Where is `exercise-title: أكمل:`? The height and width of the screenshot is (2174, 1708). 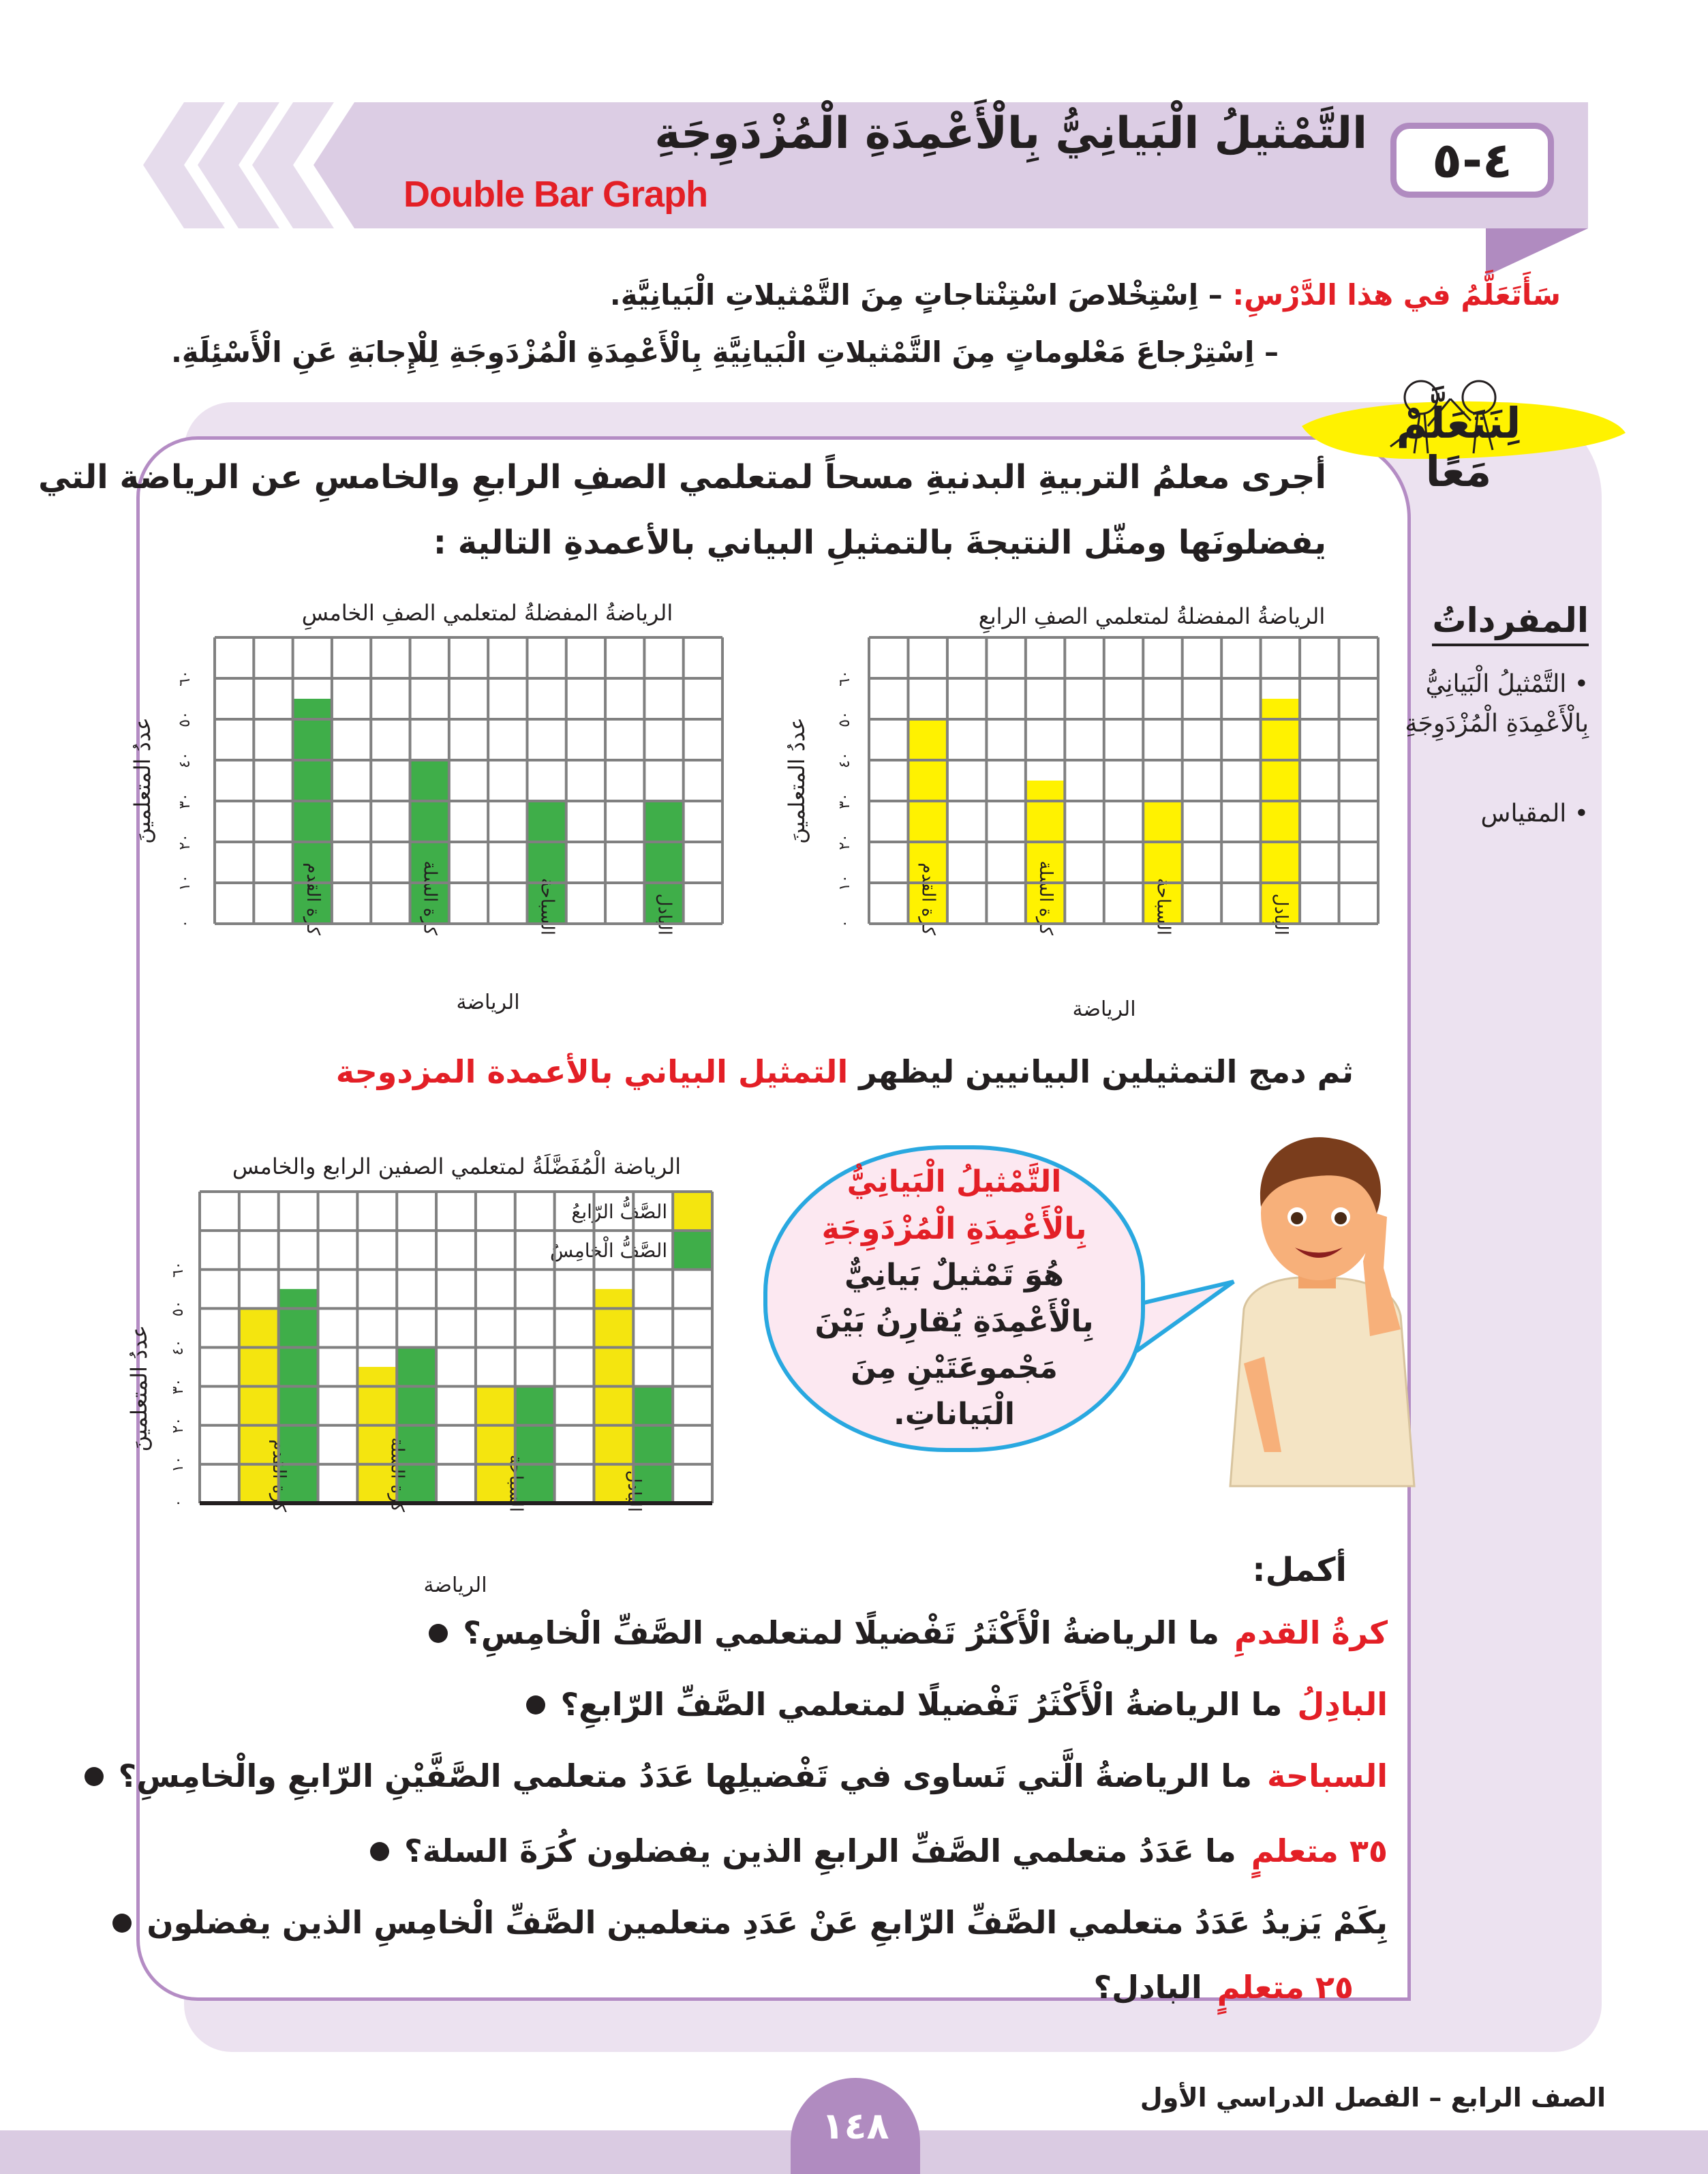 exercise-title: أكمل: is located at coordinates (1299, 1570).